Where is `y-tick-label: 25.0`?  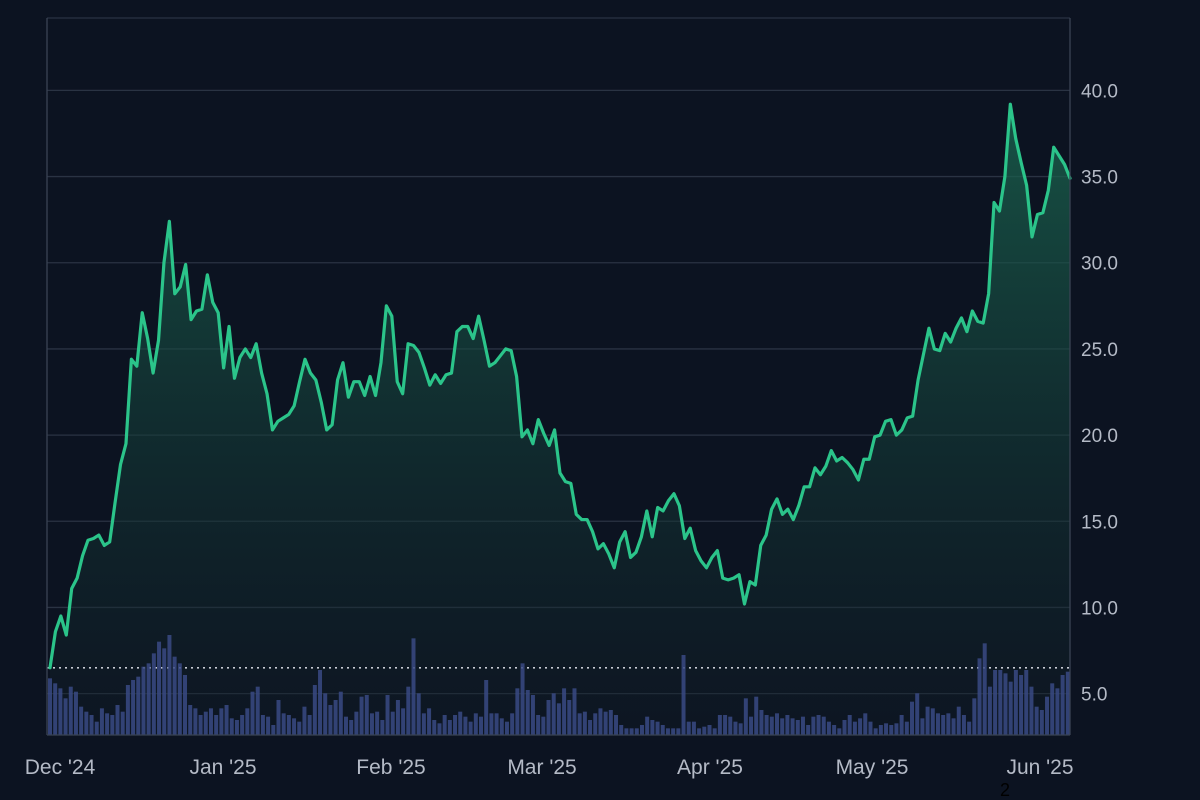 y-tick-label: 25.0 is located at coordinates (1099, 350).